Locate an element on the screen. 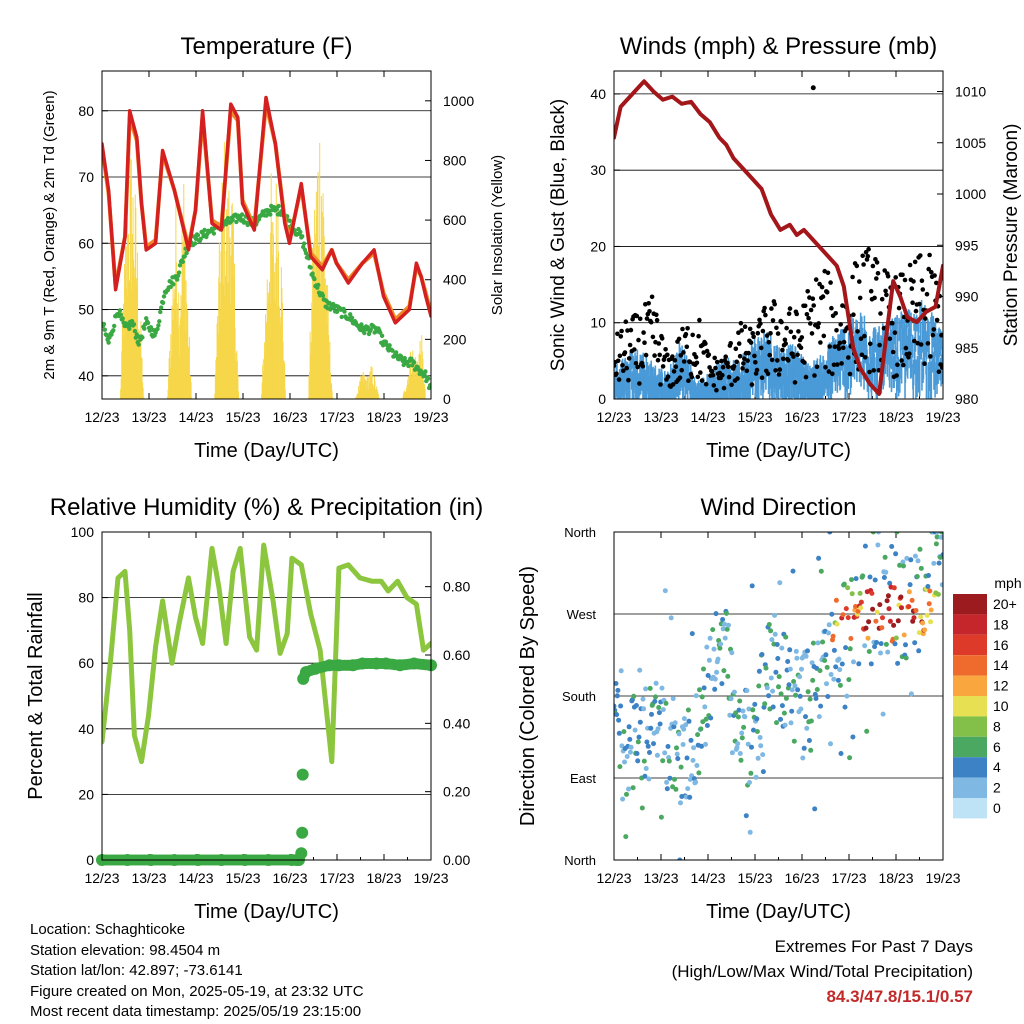  humidity-xtick-label: 12/23 is located at coordinates (101, 878).